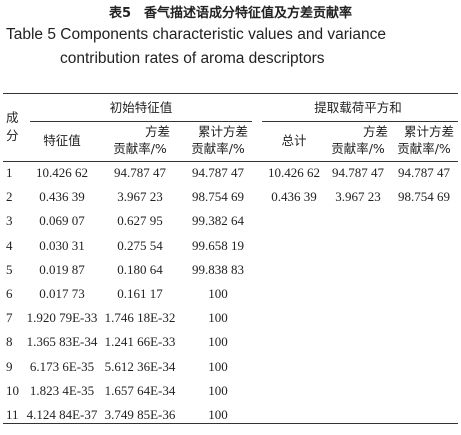 The width and height of the screenshot is (461, 435). I want to click on row-index: 9, so click(9, 366).